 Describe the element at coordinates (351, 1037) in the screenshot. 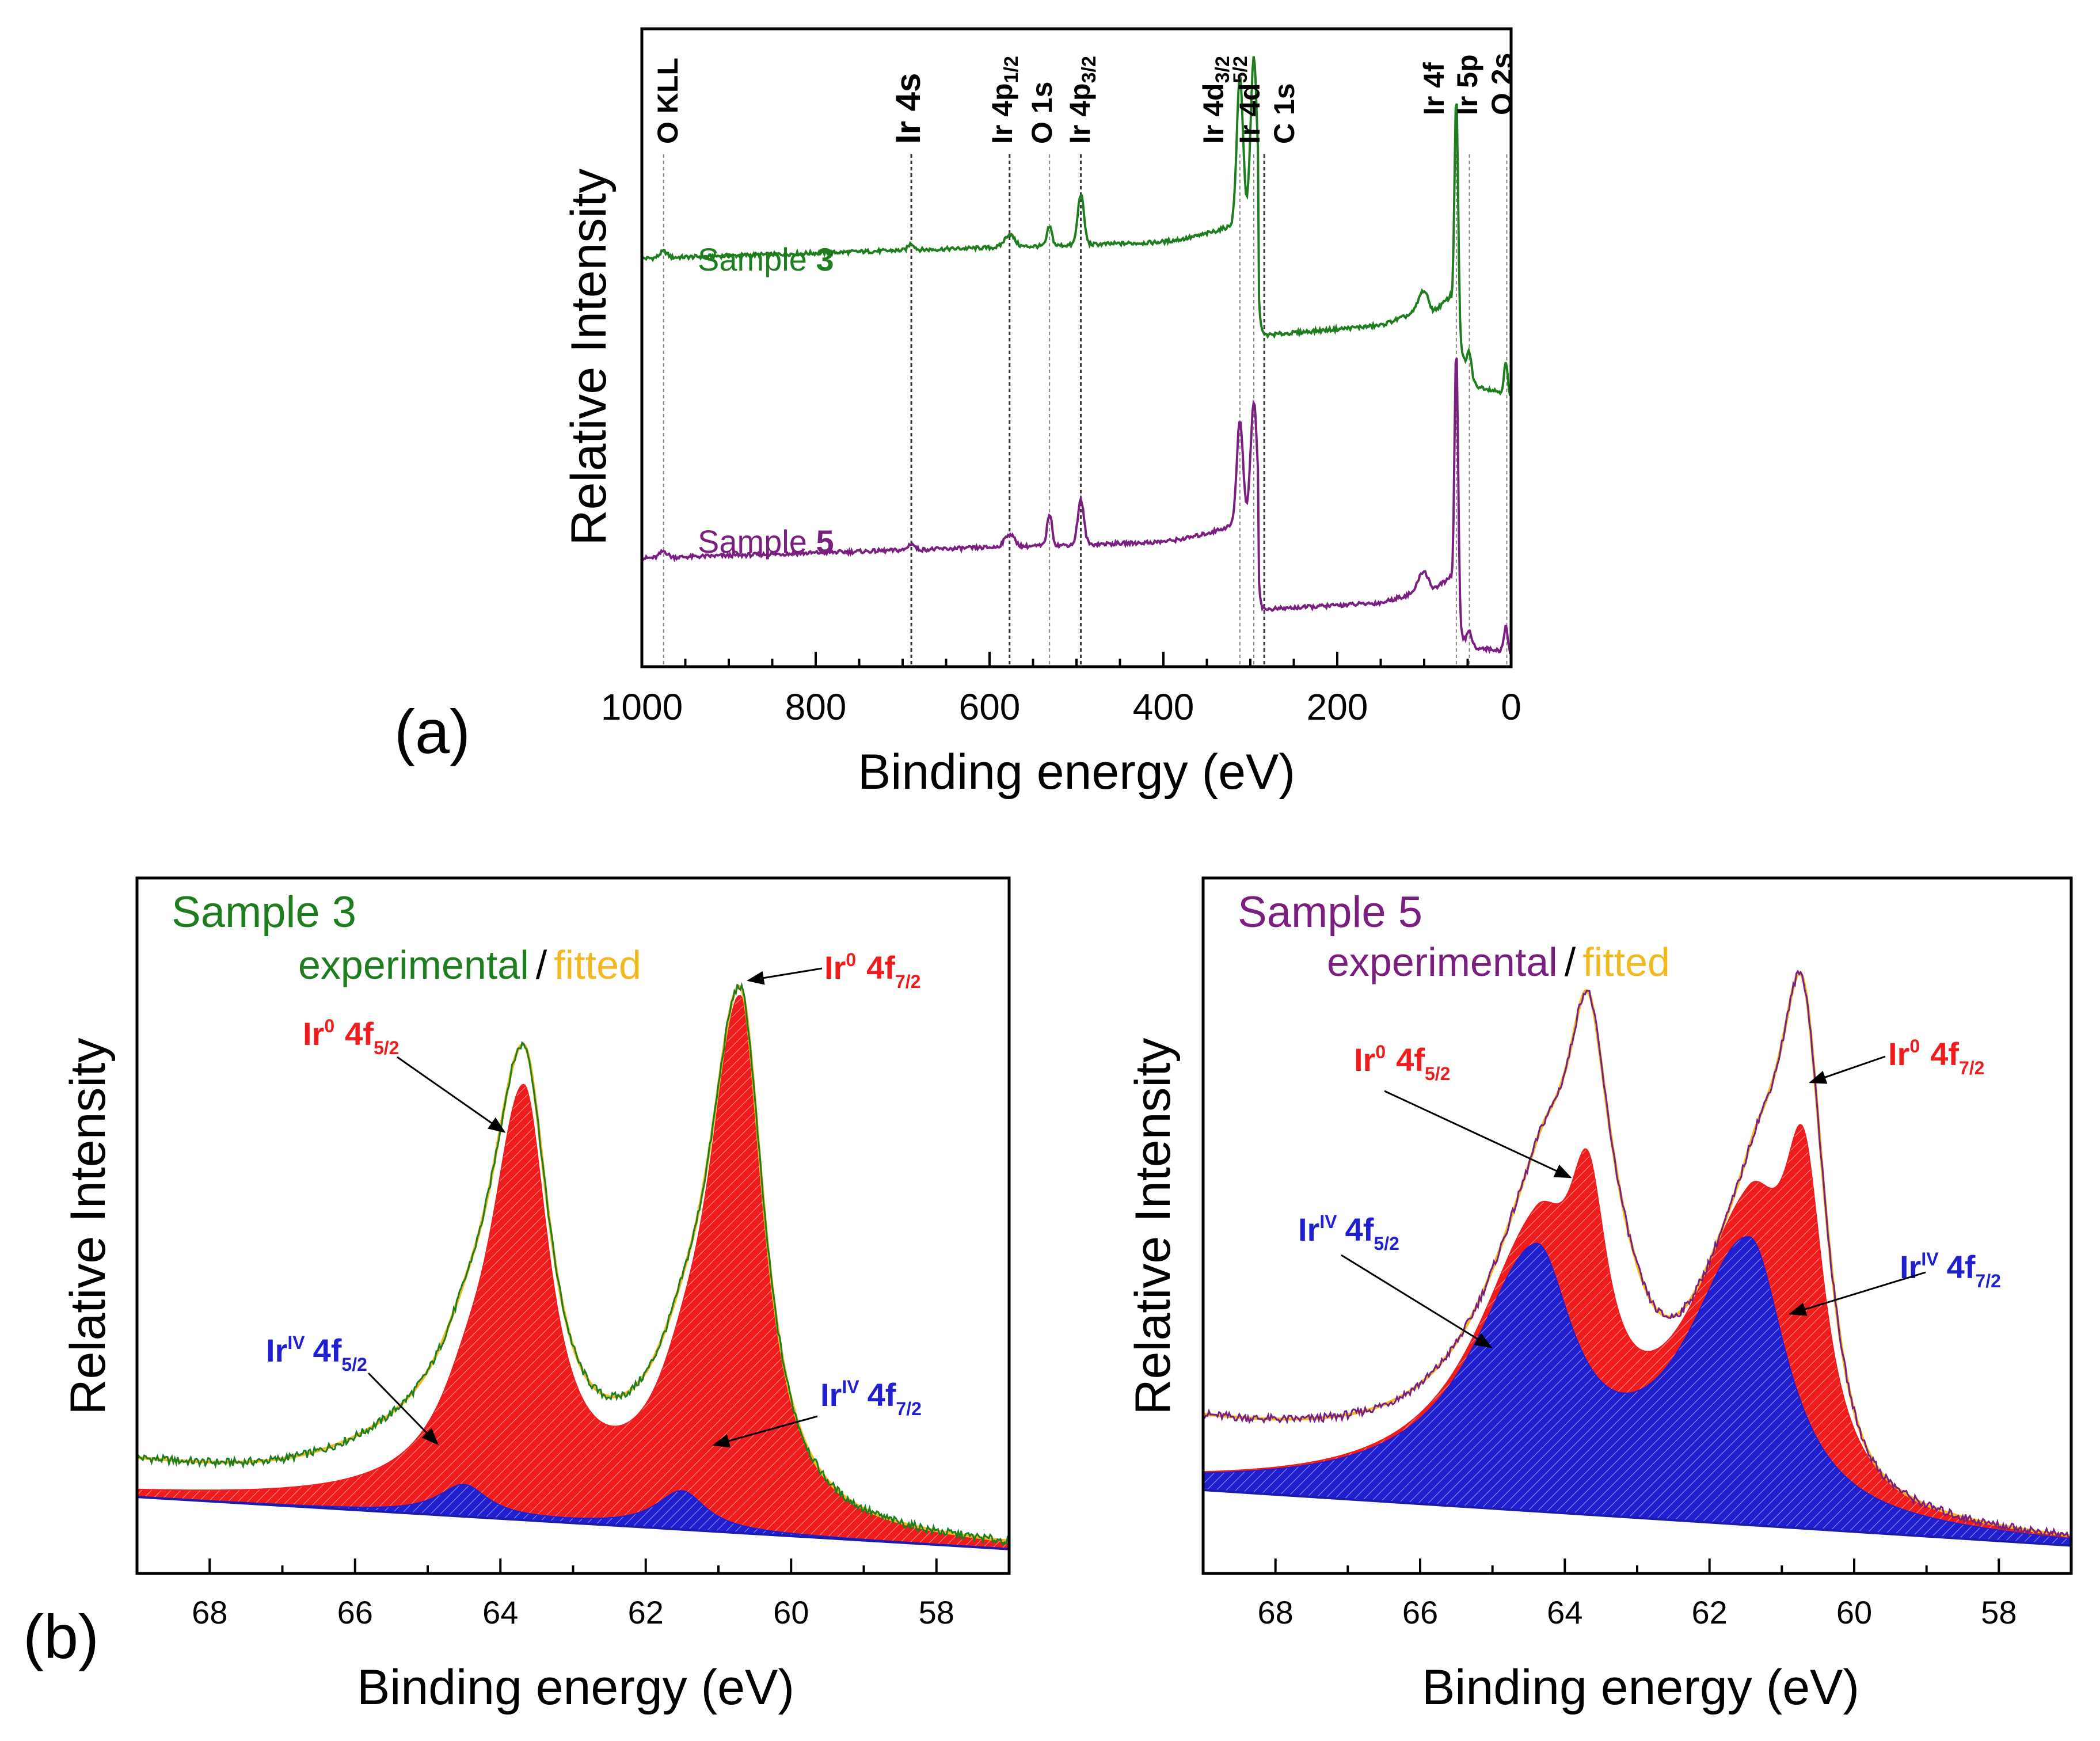

I see `label-ir0-4f52-s3: Ir0 4f5/2` at that location.